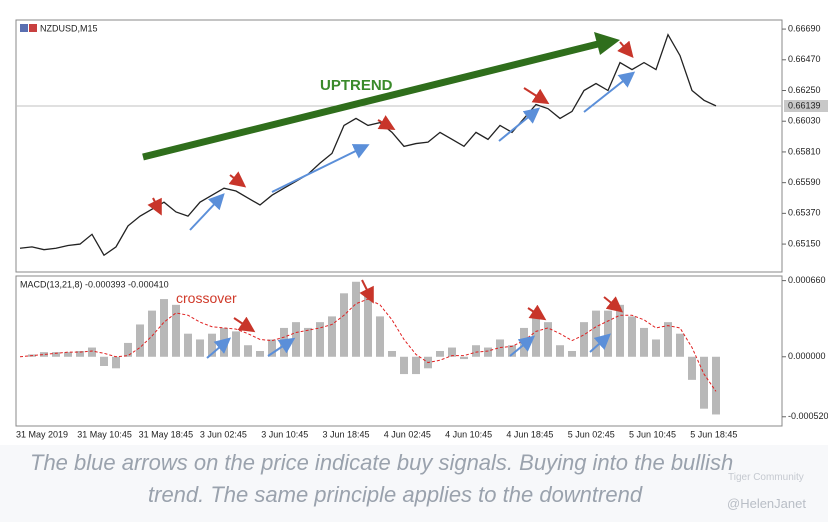 This screenshot has height=522, width=828. I want to click on current-price-label: 0.66139, so click(804, 105).